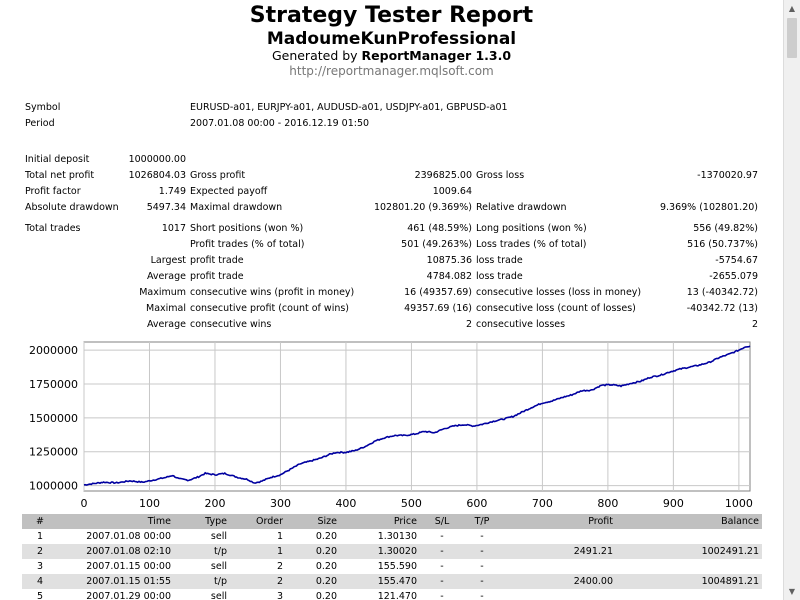 This screenshot has width=800, height=600. What do you see at coordinates (673, 503) in the screenshot?
I see `x-tick-label: 900` at bounding box center [673, 503].